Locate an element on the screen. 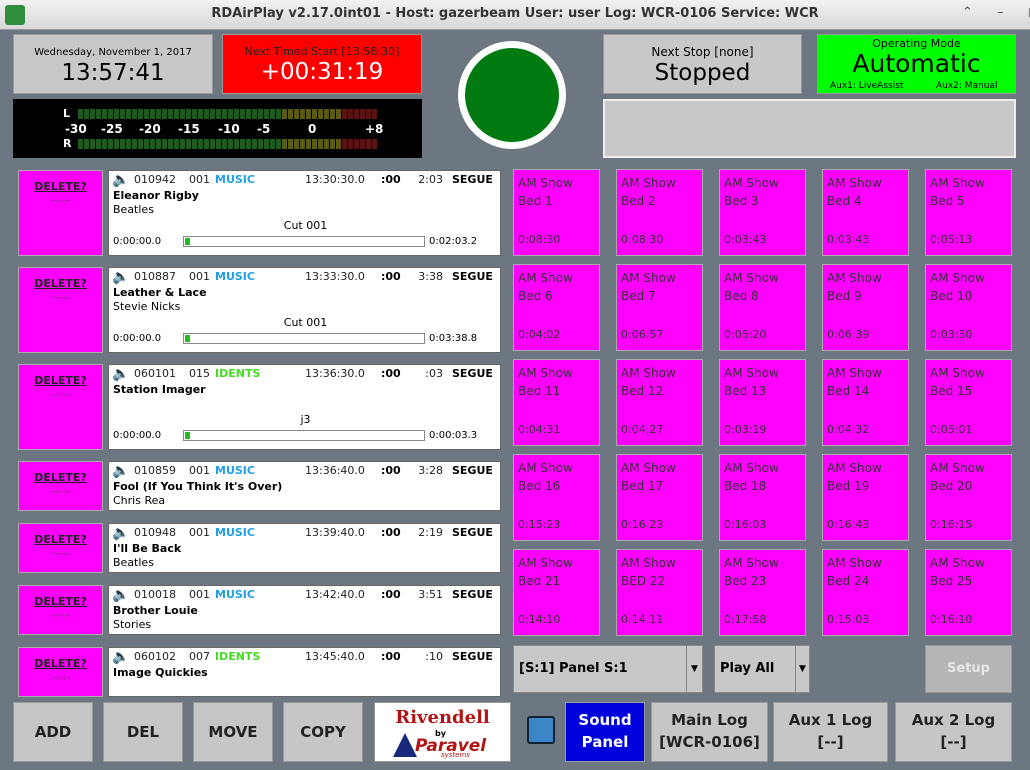 The height and width of the screenshot is (770, 1030). transition: SEGUE is located at coordinates (472, 532).